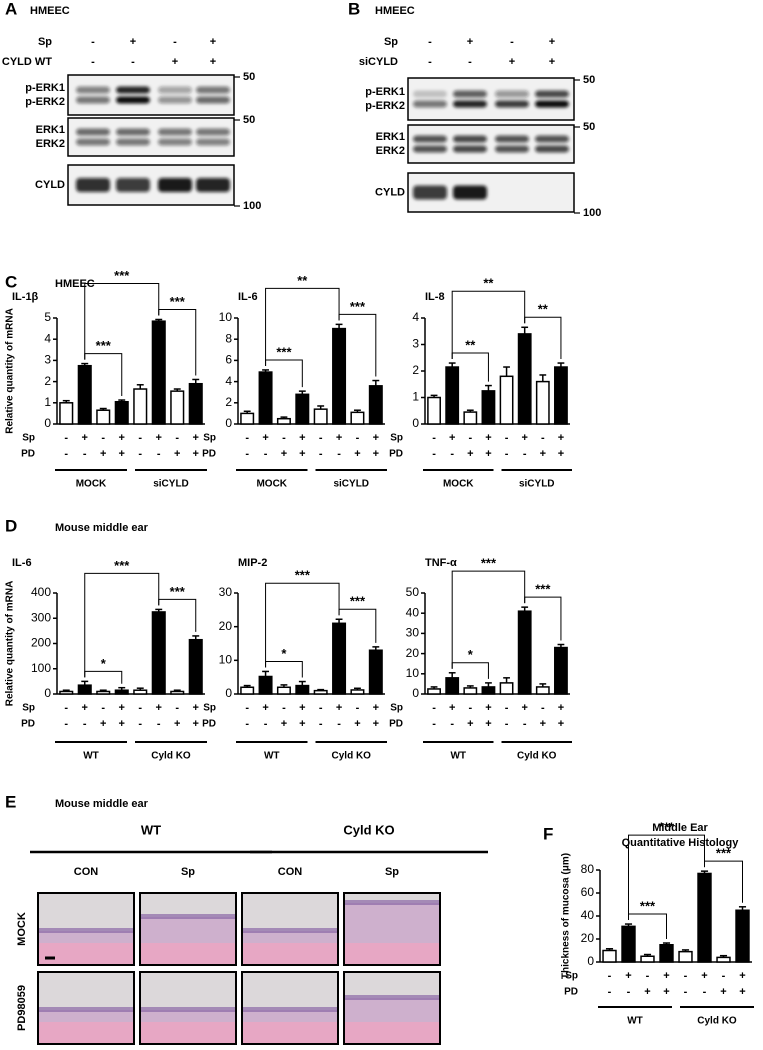 The image size is (763, 1050). I want to click on panel-letter: B, so click(354, 9).